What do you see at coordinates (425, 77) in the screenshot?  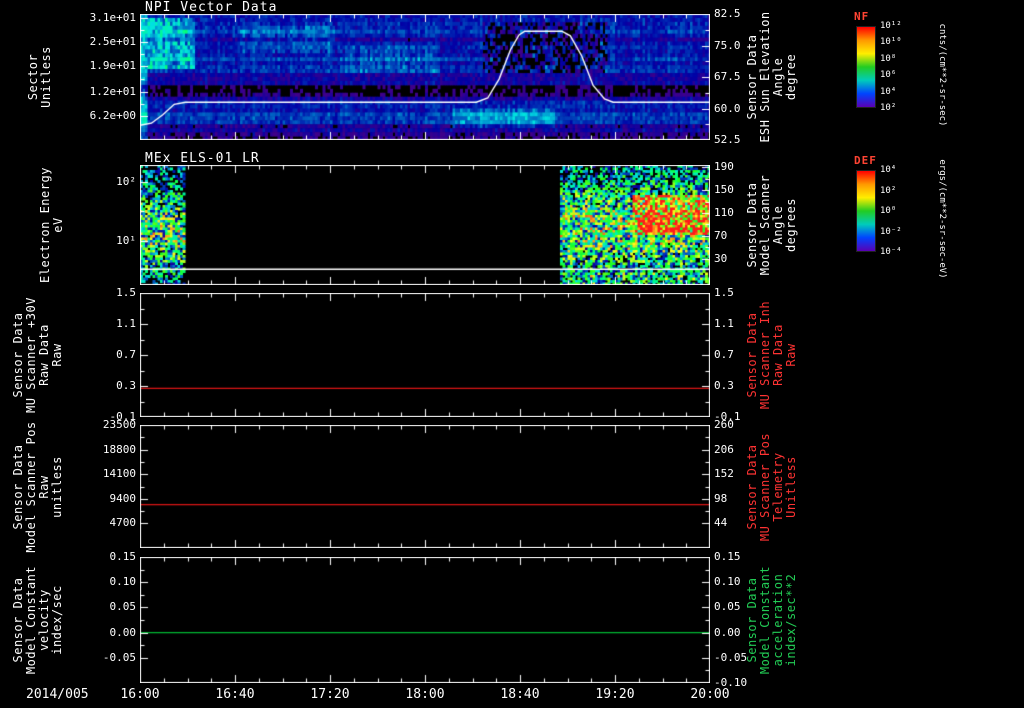 I see `npi-spectrogram-canvas` at bounding box center [425, 77].